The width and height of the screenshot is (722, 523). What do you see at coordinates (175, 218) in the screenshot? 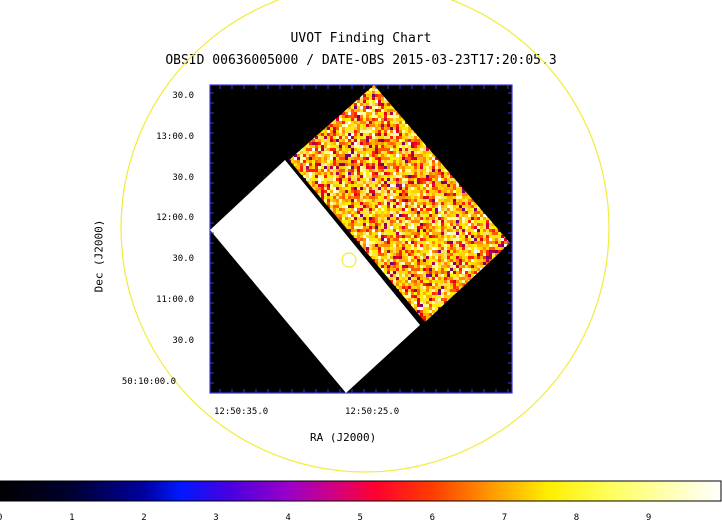
I see `dec-tick-label: 12:00.0` at bounding box center [175, 218].